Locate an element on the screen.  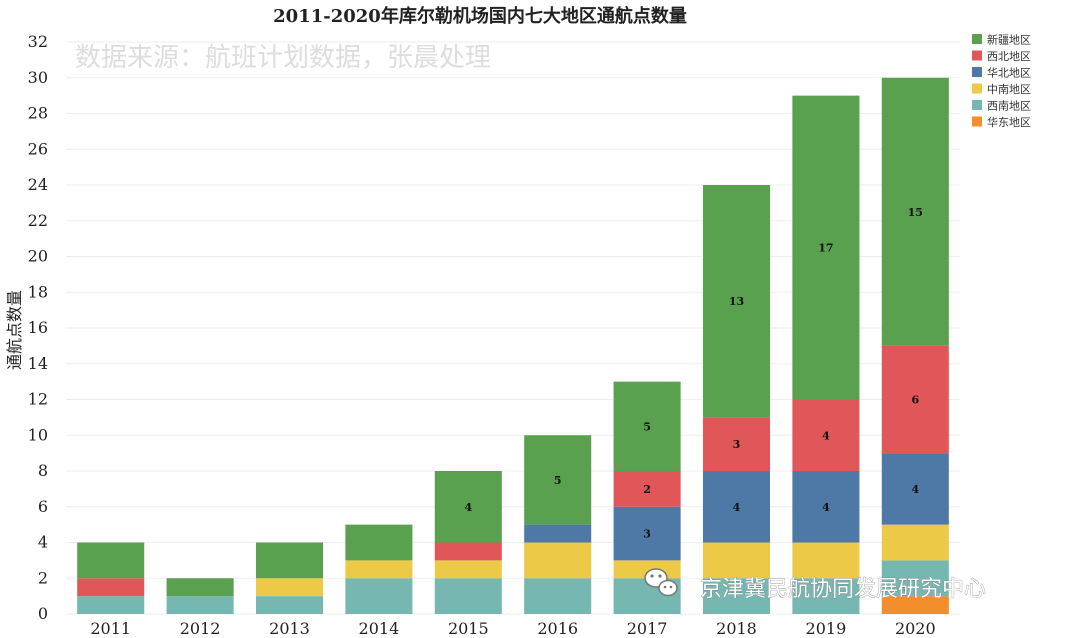
y-tick-label: 20 is located at coordinates (38, 256).